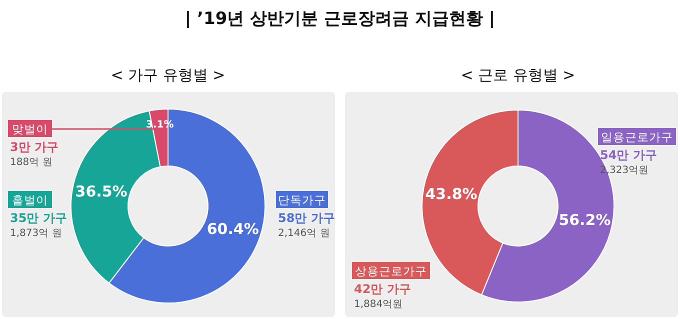  What do you see at coordinates (34, 147) in the screenshot?
I see `text: 3만 가구` at bounding box center [34, 147].